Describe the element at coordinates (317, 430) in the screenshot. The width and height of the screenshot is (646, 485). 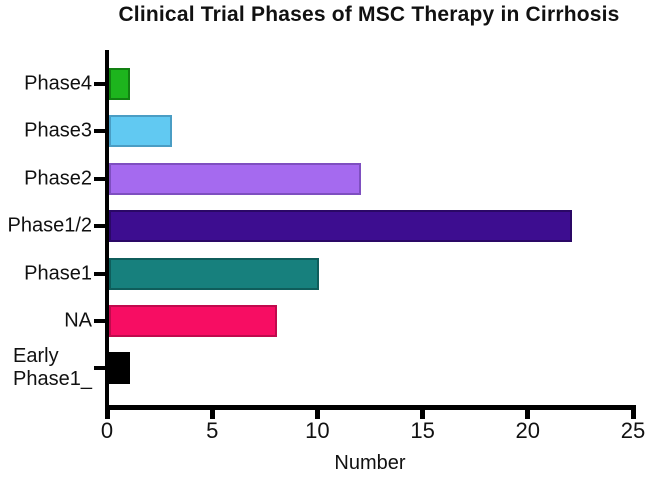
I see `x-axis-tick-label: 10` at that location.